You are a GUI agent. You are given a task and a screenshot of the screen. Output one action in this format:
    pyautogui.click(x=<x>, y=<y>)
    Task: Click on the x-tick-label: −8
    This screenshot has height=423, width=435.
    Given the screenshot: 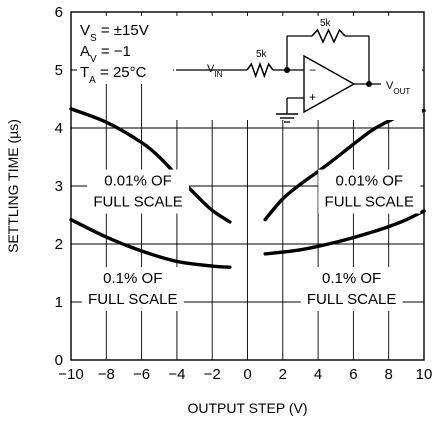 What is the action you would take?
    pyautogui.click(x=106, y=374)
    